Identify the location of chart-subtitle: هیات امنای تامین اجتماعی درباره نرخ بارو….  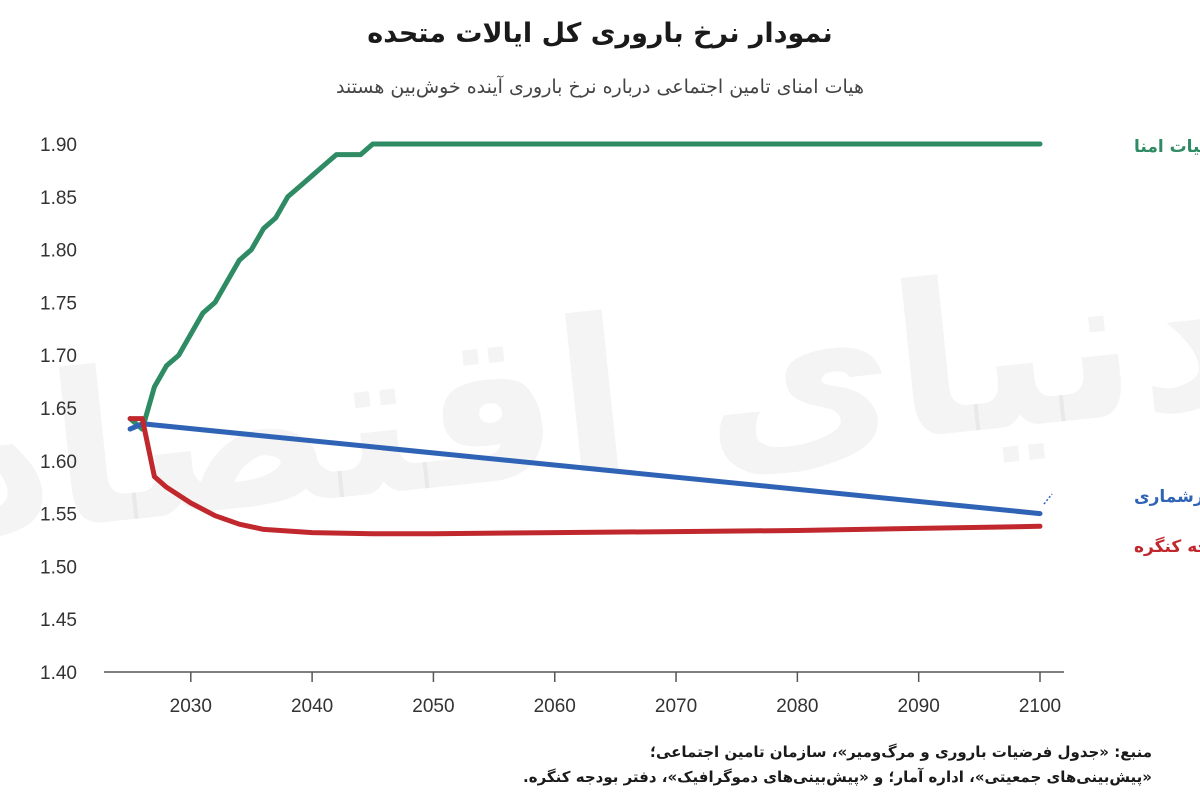
(600, 87).